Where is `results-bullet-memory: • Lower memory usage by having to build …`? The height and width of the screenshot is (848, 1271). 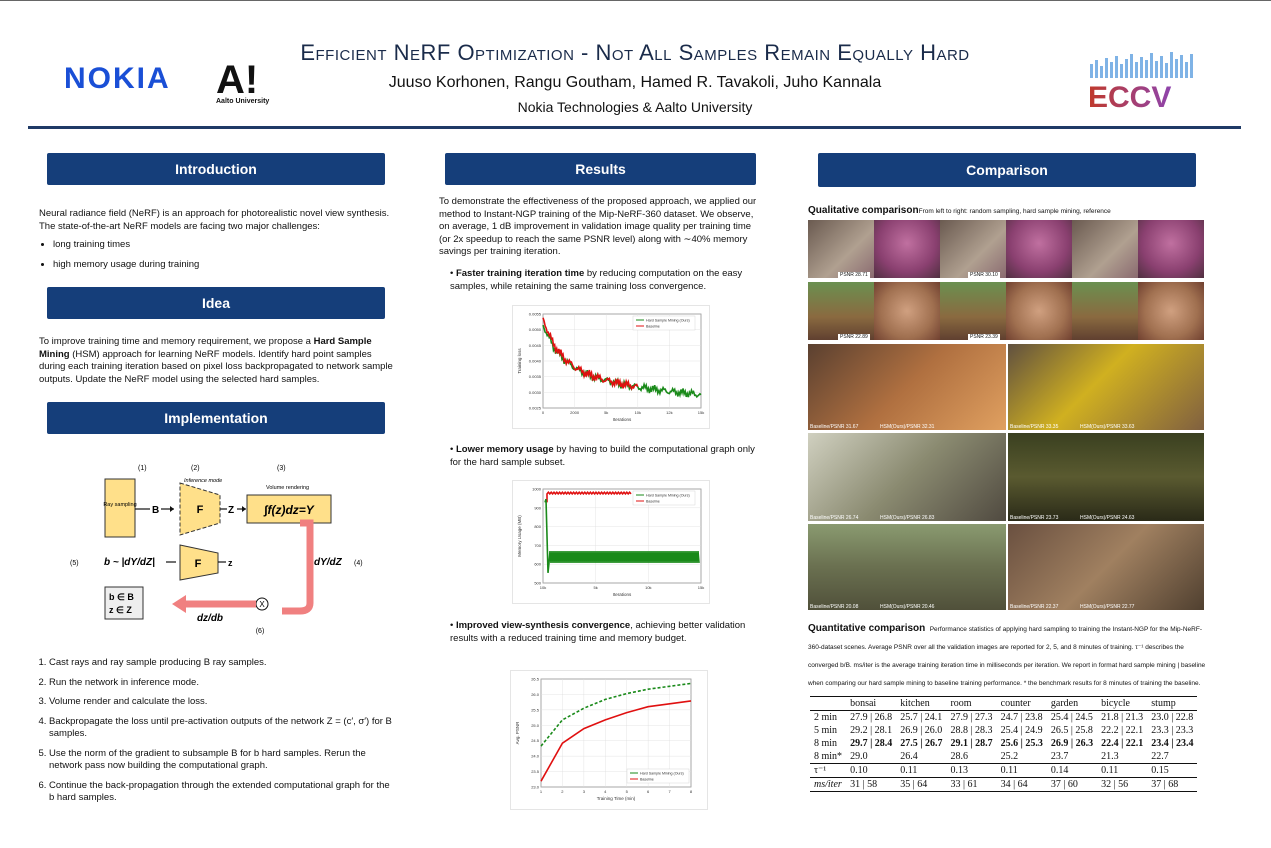
results-bullet-memory: • Lower memory usage by having to build … is located at coordinates (602, 456).